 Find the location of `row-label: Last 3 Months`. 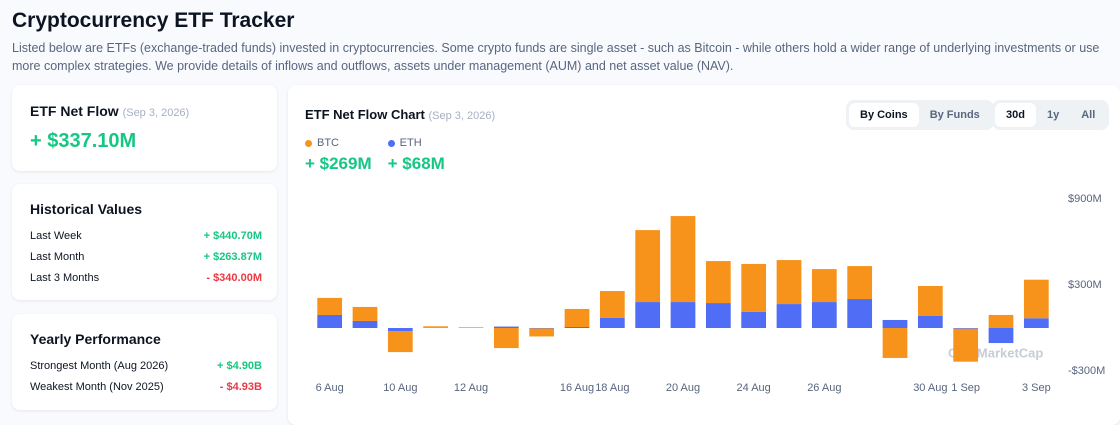

row-label: Last 3 Months is located at coordinates (64, 278).